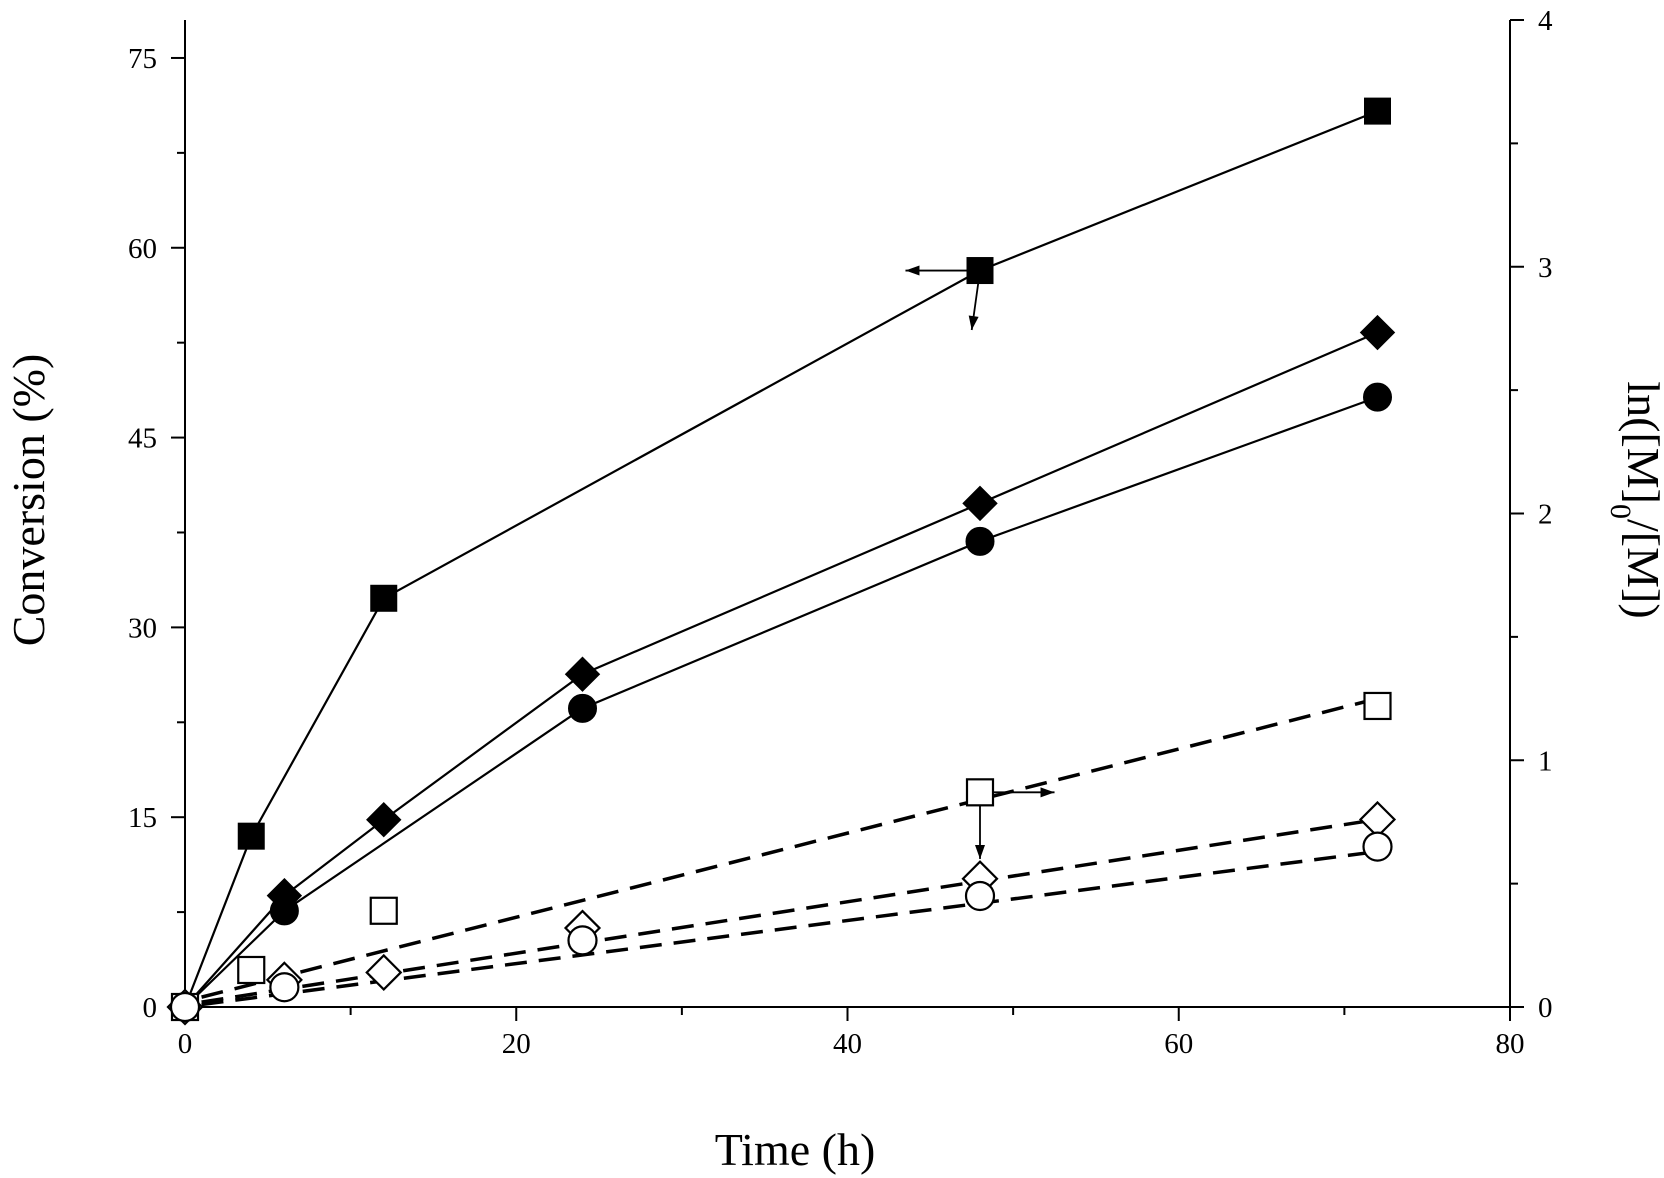  I want to click on y-right-axis-title: ln([M]0/[M]), so click(1634, 499).